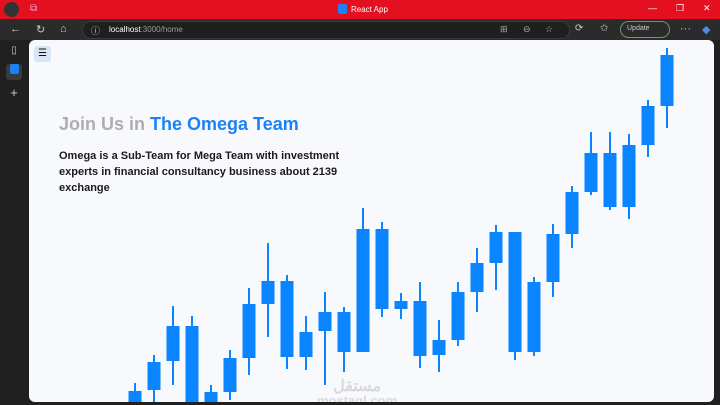  What do you see at coordinates (579, 28) in the screenshot?
I see `extensions-icon: ⟳` at bounding box center [579, 28].